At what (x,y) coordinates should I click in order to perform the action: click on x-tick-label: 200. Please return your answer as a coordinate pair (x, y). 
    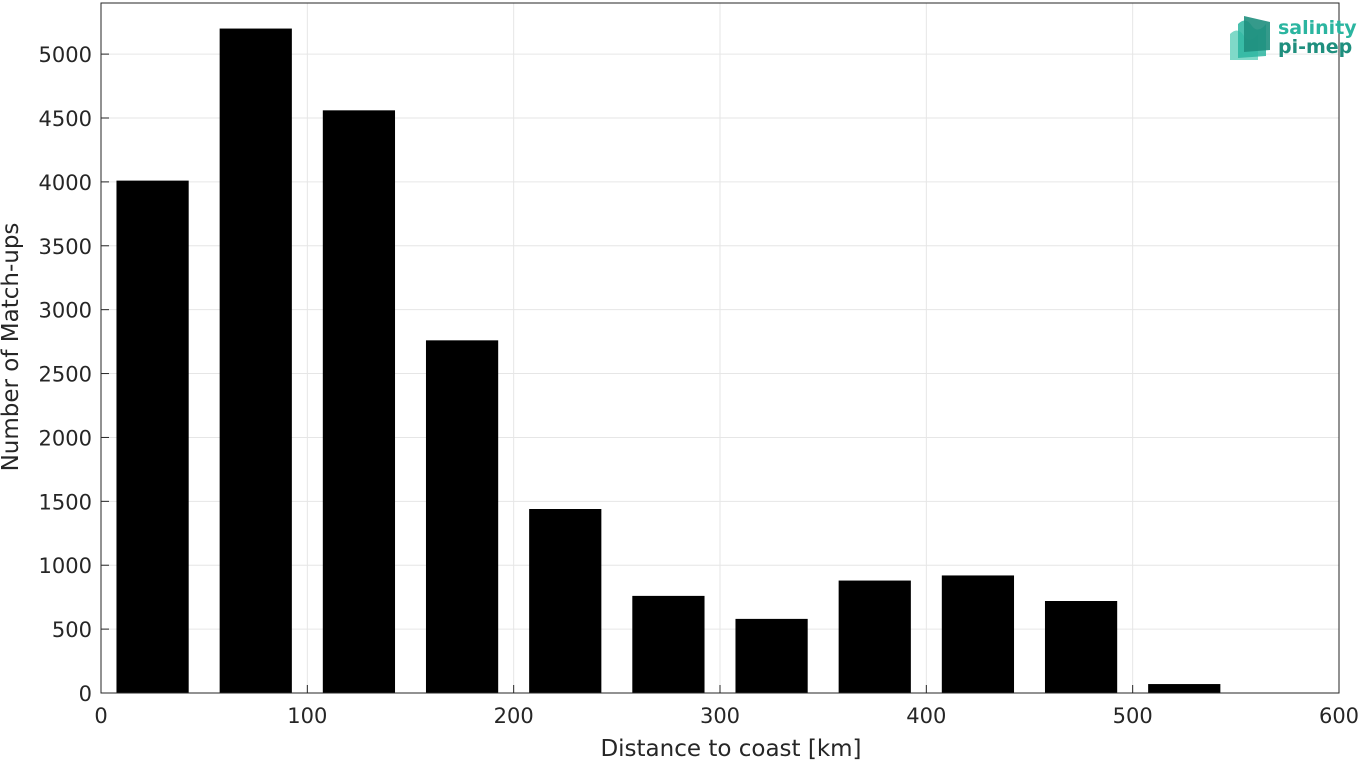
    Looking at the image, I should click on (514, 716).